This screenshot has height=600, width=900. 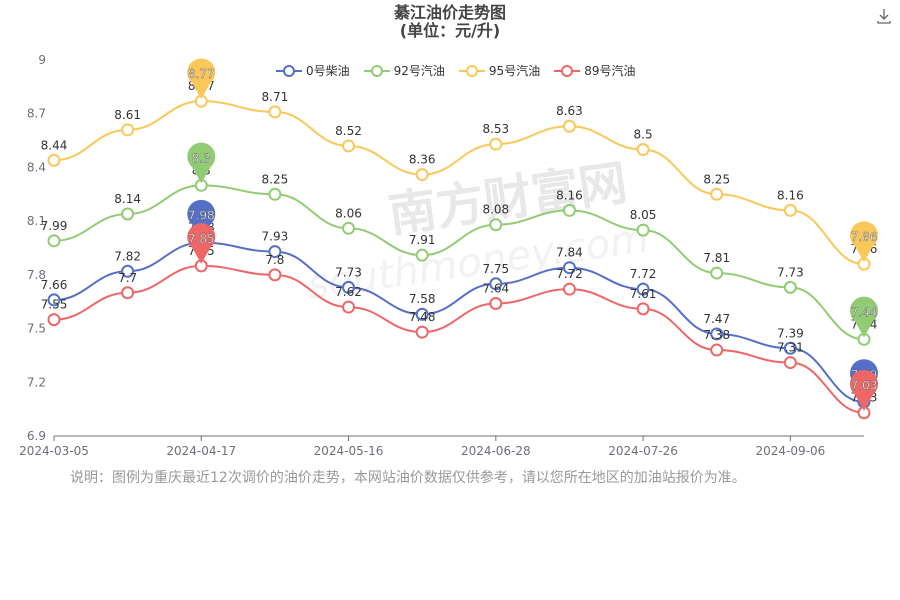 I want to click on max-marker: 7.98, so click(x=201, y=220).